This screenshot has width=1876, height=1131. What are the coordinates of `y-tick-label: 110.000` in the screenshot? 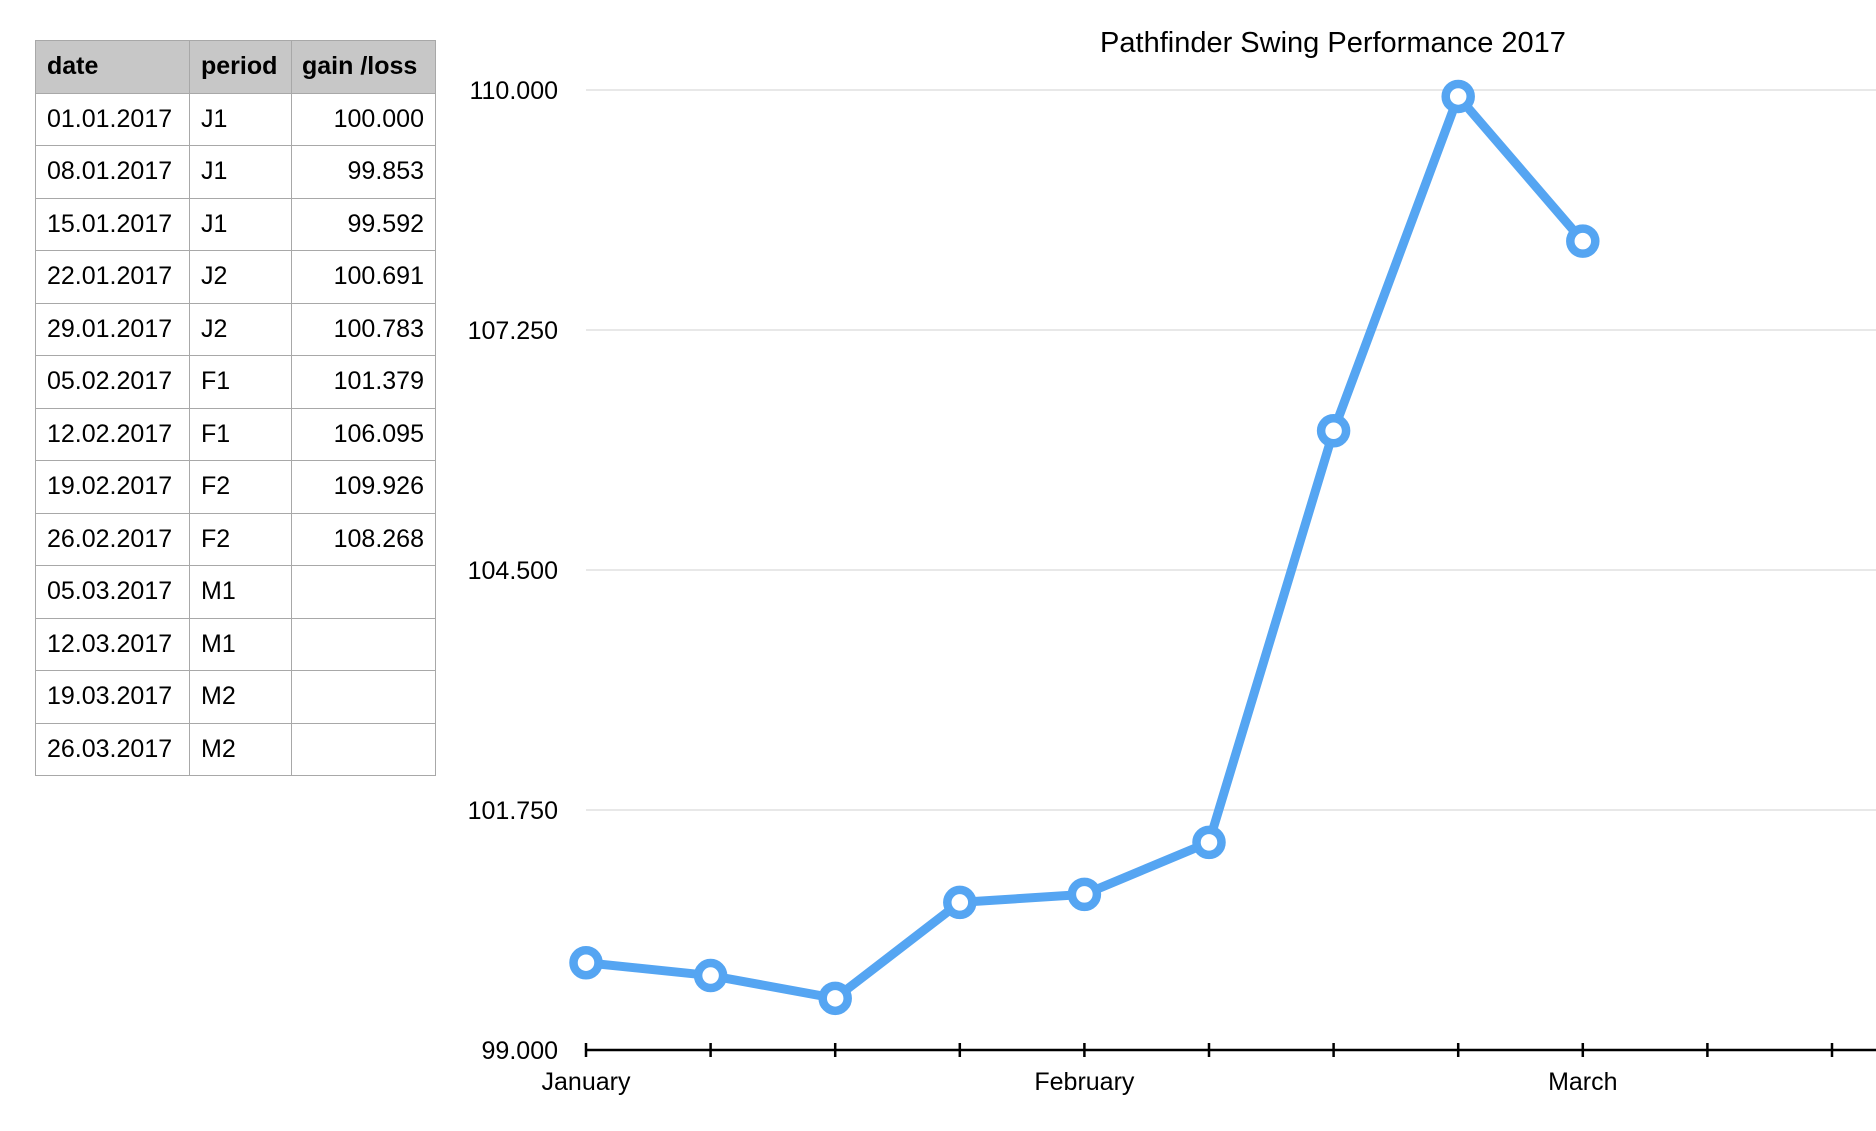 It's located at (513, 91).